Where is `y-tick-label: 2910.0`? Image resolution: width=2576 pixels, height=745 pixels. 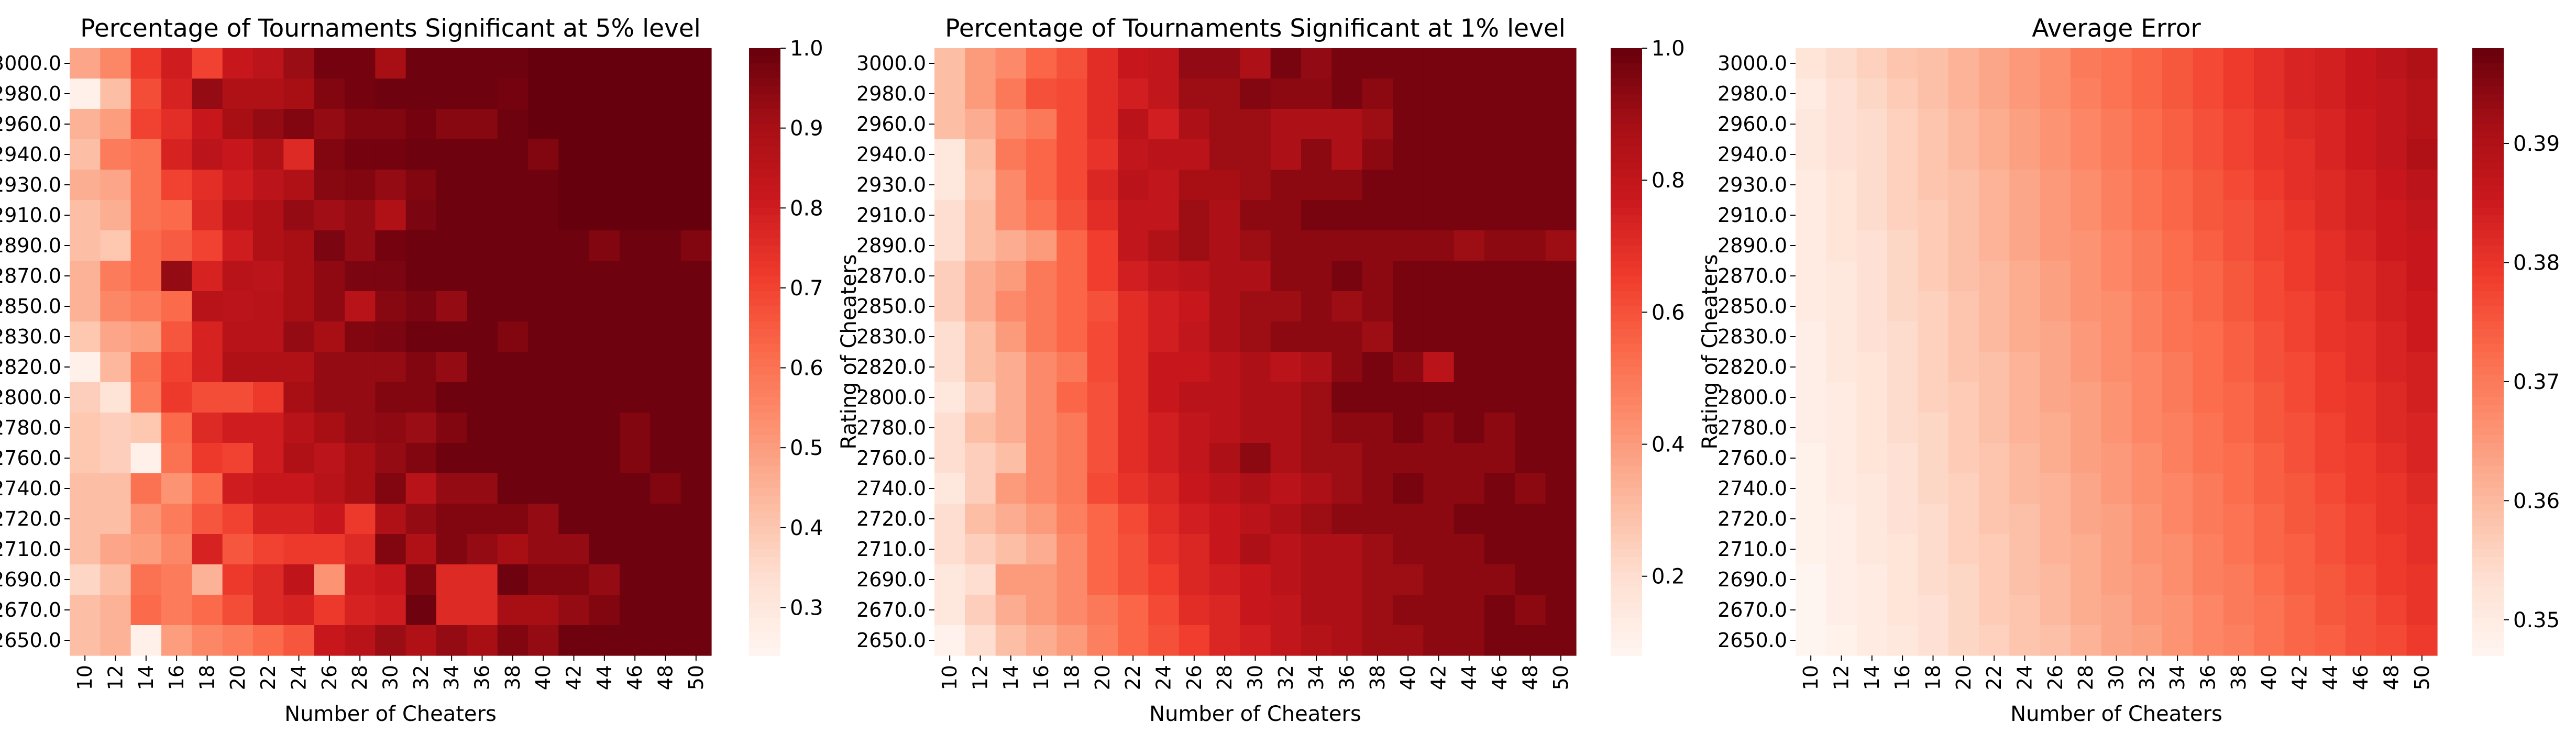
y-tick-label: 2910.0 is located at coordinates (1752, 215).